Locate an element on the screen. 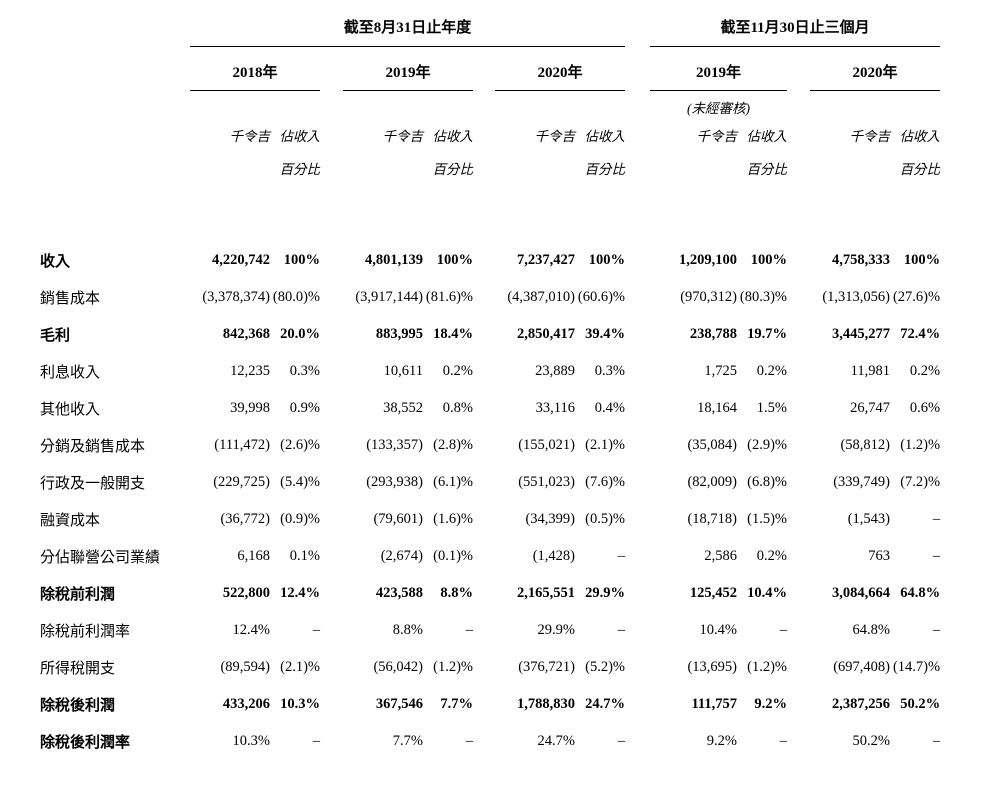  period-header-row: 截至8月31日止年度 截至11月30日止三個月 is located at coordinates (490, 25).